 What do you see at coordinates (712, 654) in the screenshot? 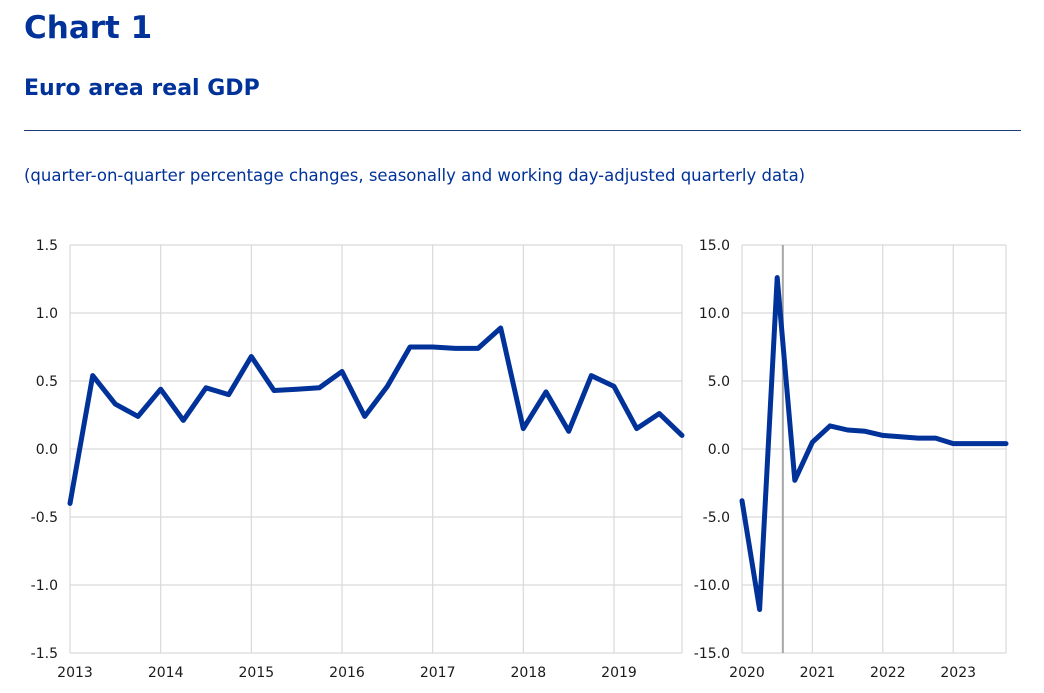
I see `y-tick-label: -15.0` at bounding box center [712, 654].